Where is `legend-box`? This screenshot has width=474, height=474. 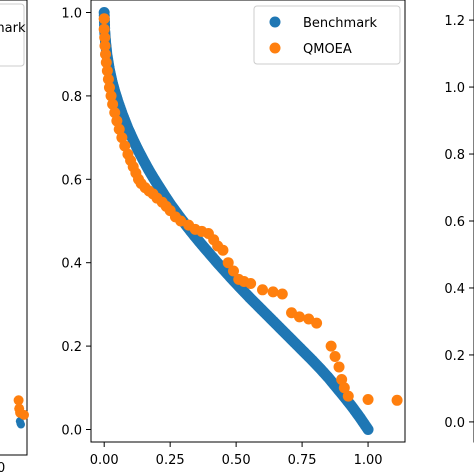 legend-box is located at coordinates (327, 35).